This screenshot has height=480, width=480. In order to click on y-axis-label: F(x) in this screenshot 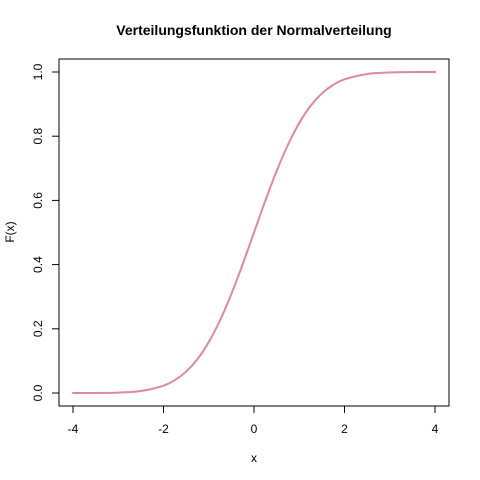, I will do `click(10, 231)`.